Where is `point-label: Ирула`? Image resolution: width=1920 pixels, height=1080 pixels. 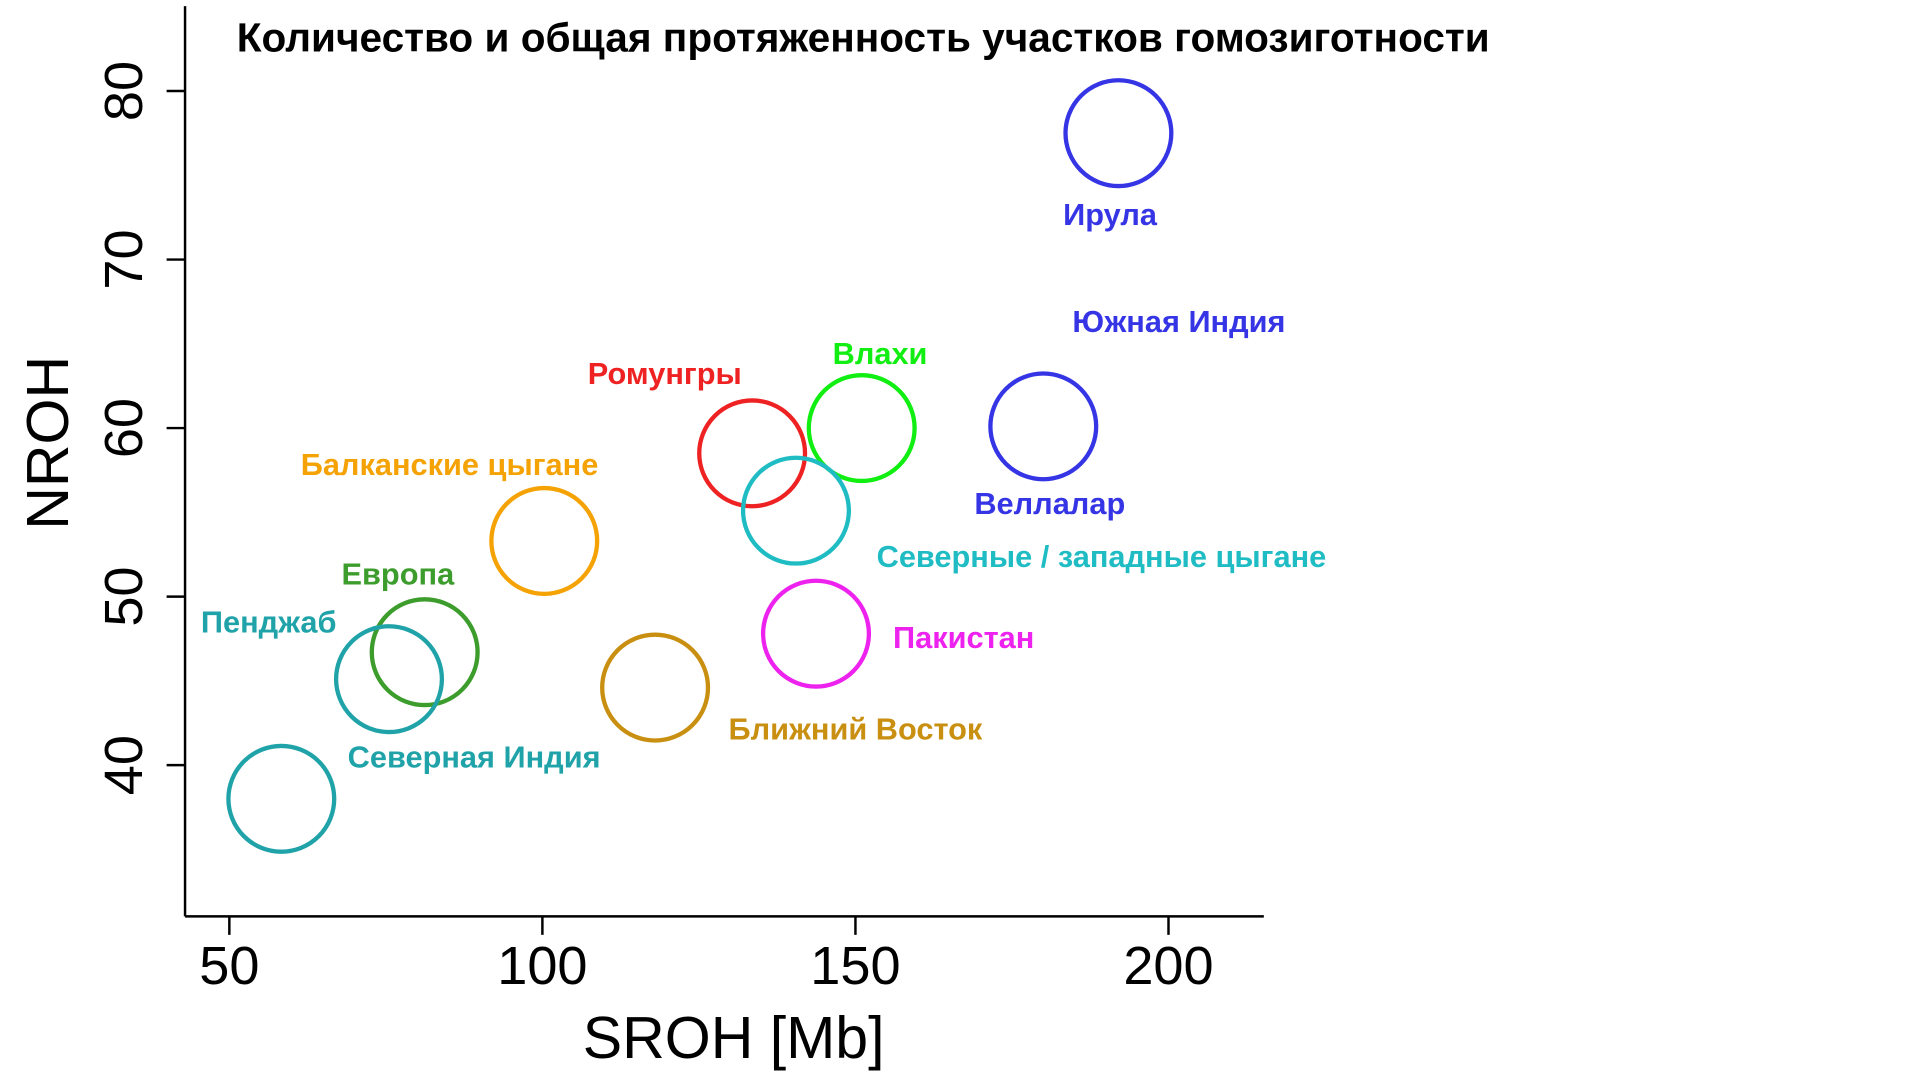
point-label: Ирула is located at coordinates (1110, 214).